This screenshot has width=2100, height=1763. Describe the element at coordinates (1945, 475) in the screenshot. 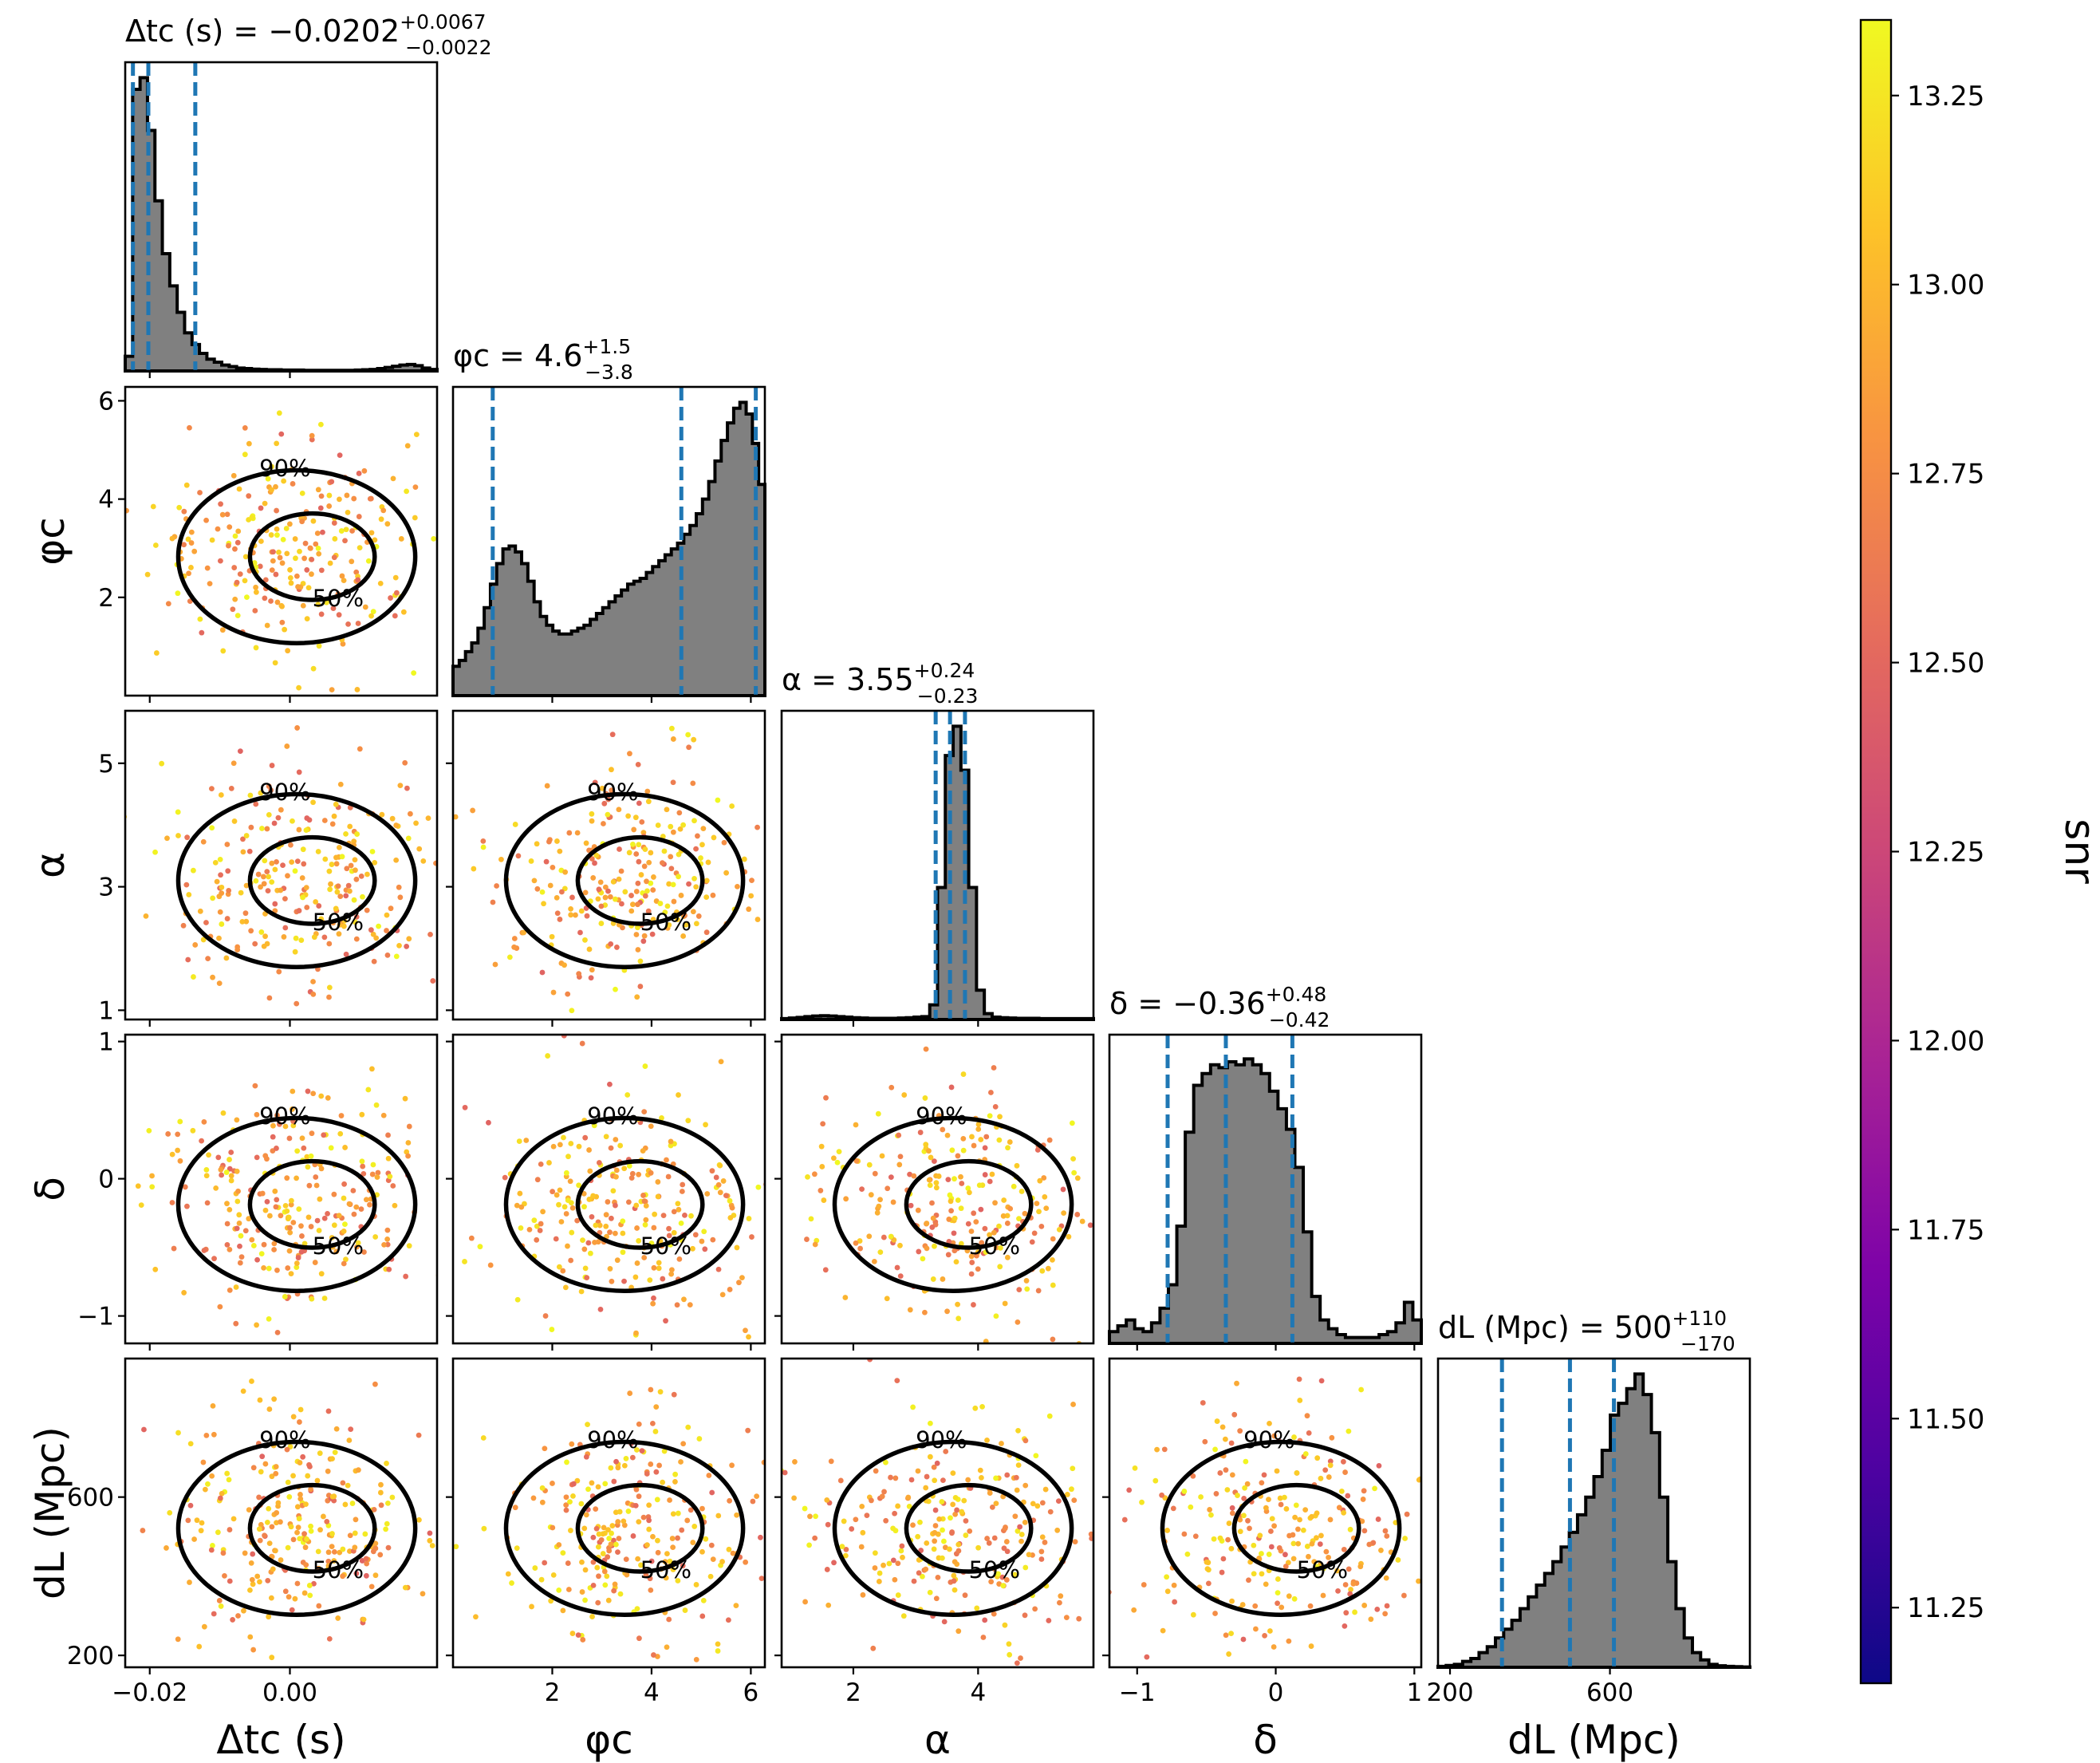

I see `colorbar-tick-label: 12.75` at that location.